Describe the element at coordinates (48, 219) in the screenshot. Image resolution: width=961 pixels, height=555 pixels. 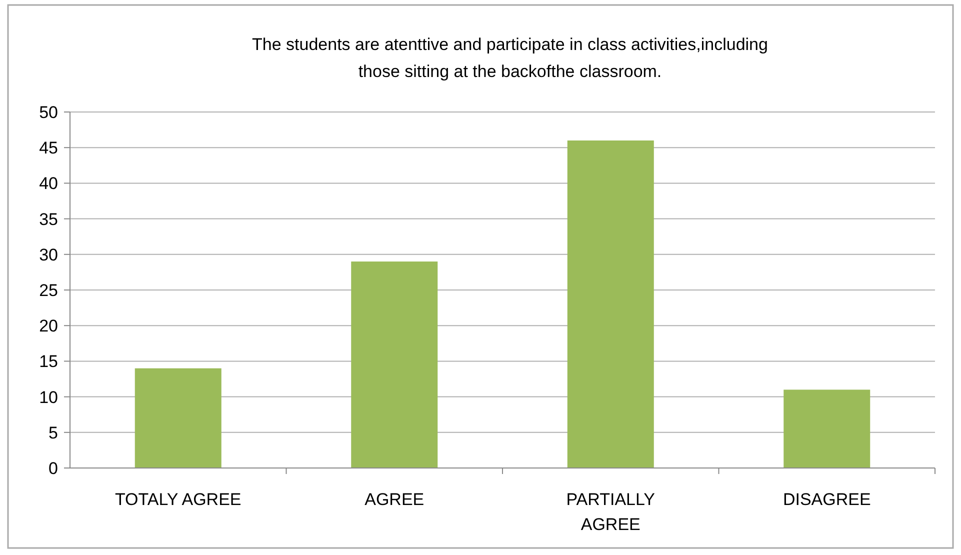
I see `y-tick-label: 35` at that location.